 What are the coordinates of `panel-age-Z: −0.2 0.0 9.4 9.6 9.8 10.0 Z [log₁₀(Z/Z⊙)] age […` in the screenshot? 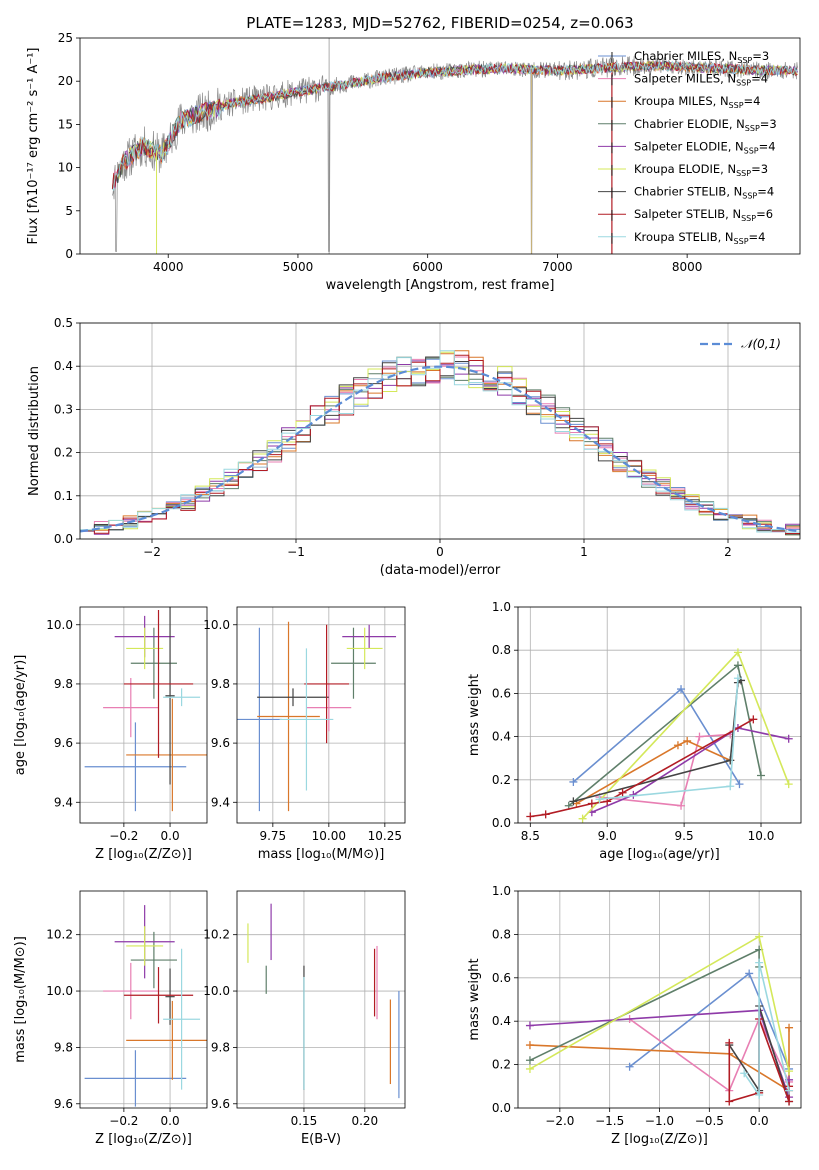 It's located at (110, 734).